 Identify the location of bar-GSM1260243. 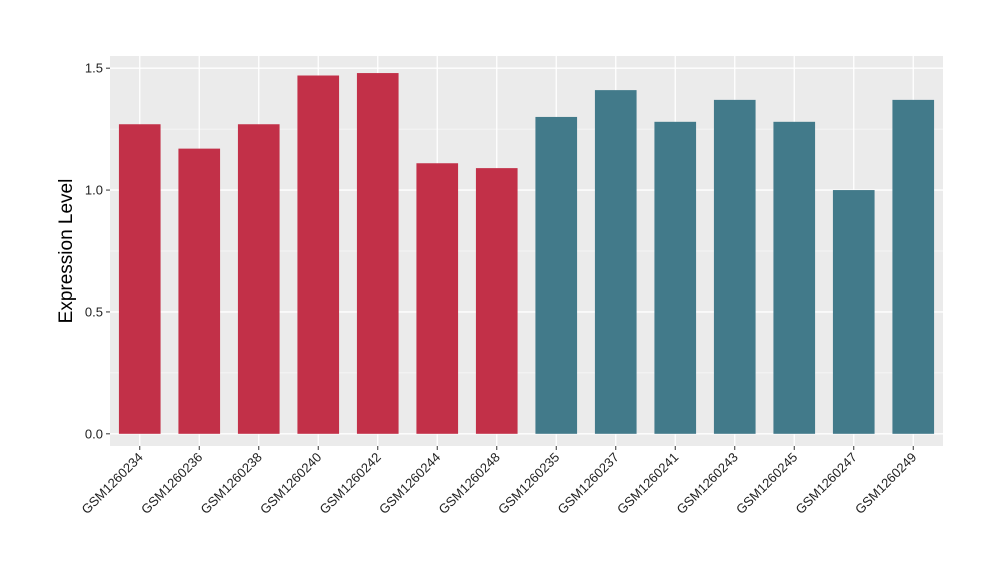
(734, 266).